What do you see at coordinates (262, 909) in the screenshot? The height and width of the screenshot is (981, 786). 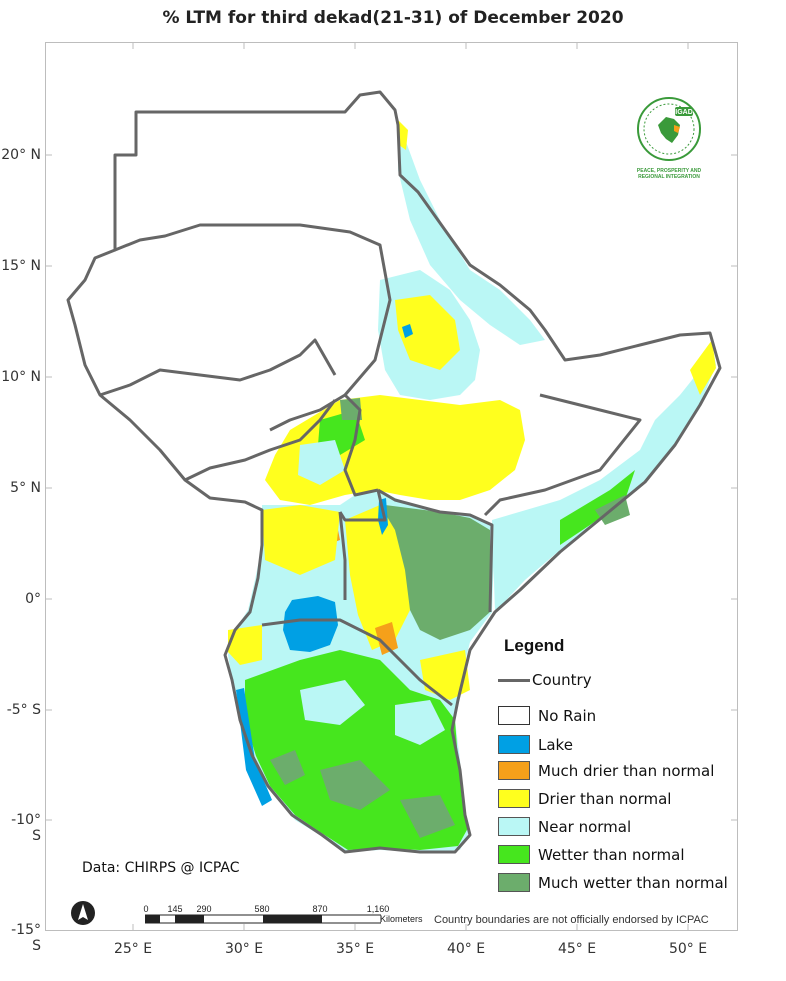 I see `scale-tick: 580` at bounding box center [262, 909].